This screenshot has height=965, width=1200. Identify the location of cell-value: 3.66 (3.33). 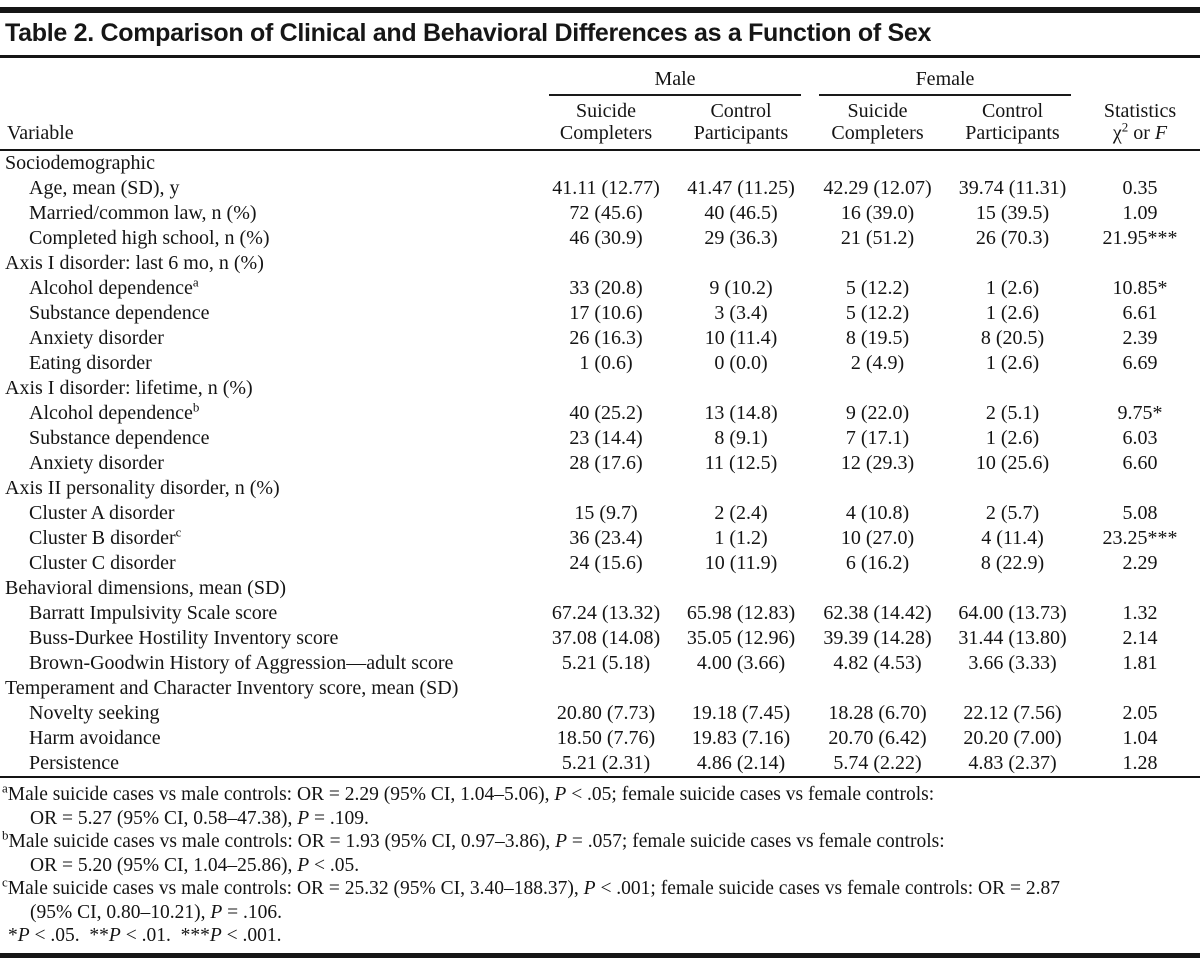
(1012, 663).